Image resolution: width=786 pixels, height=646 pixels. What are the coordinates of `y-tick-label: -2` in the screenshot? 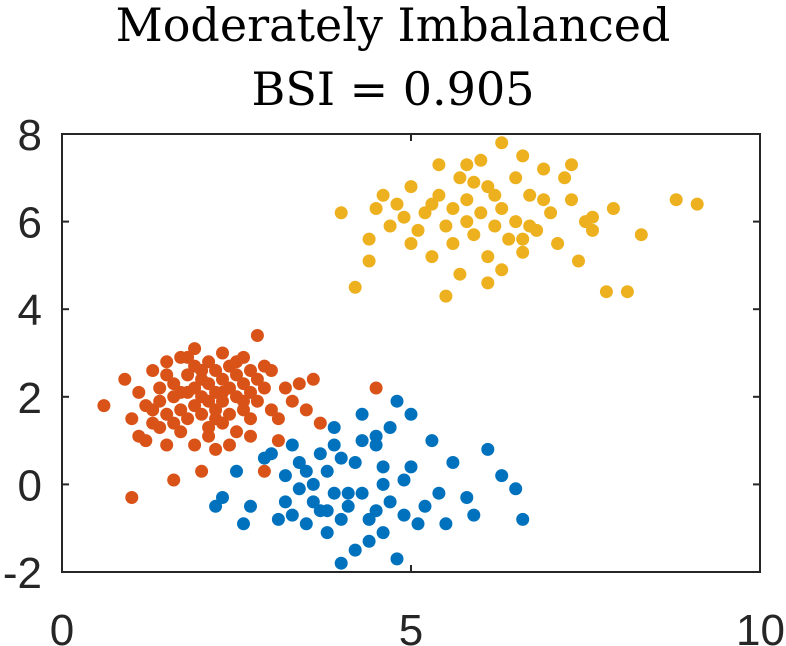 It's located at (22, 573).